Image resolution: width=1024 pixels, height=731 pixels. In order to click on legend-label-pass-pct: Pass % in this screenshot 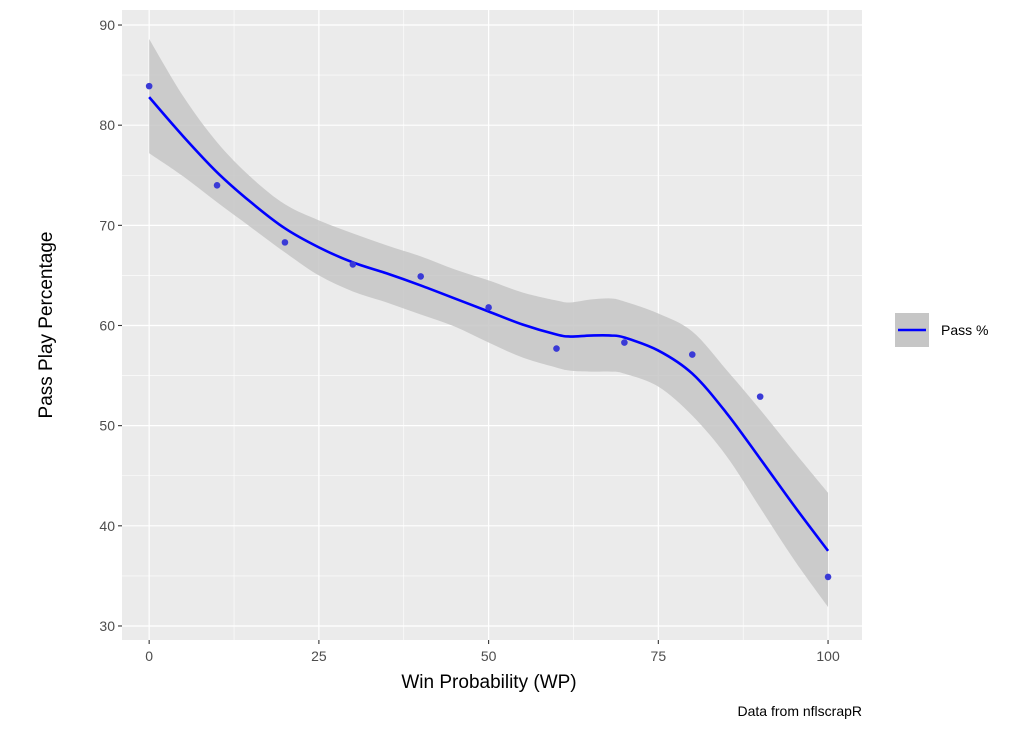, I will do `click(964, 330)`.